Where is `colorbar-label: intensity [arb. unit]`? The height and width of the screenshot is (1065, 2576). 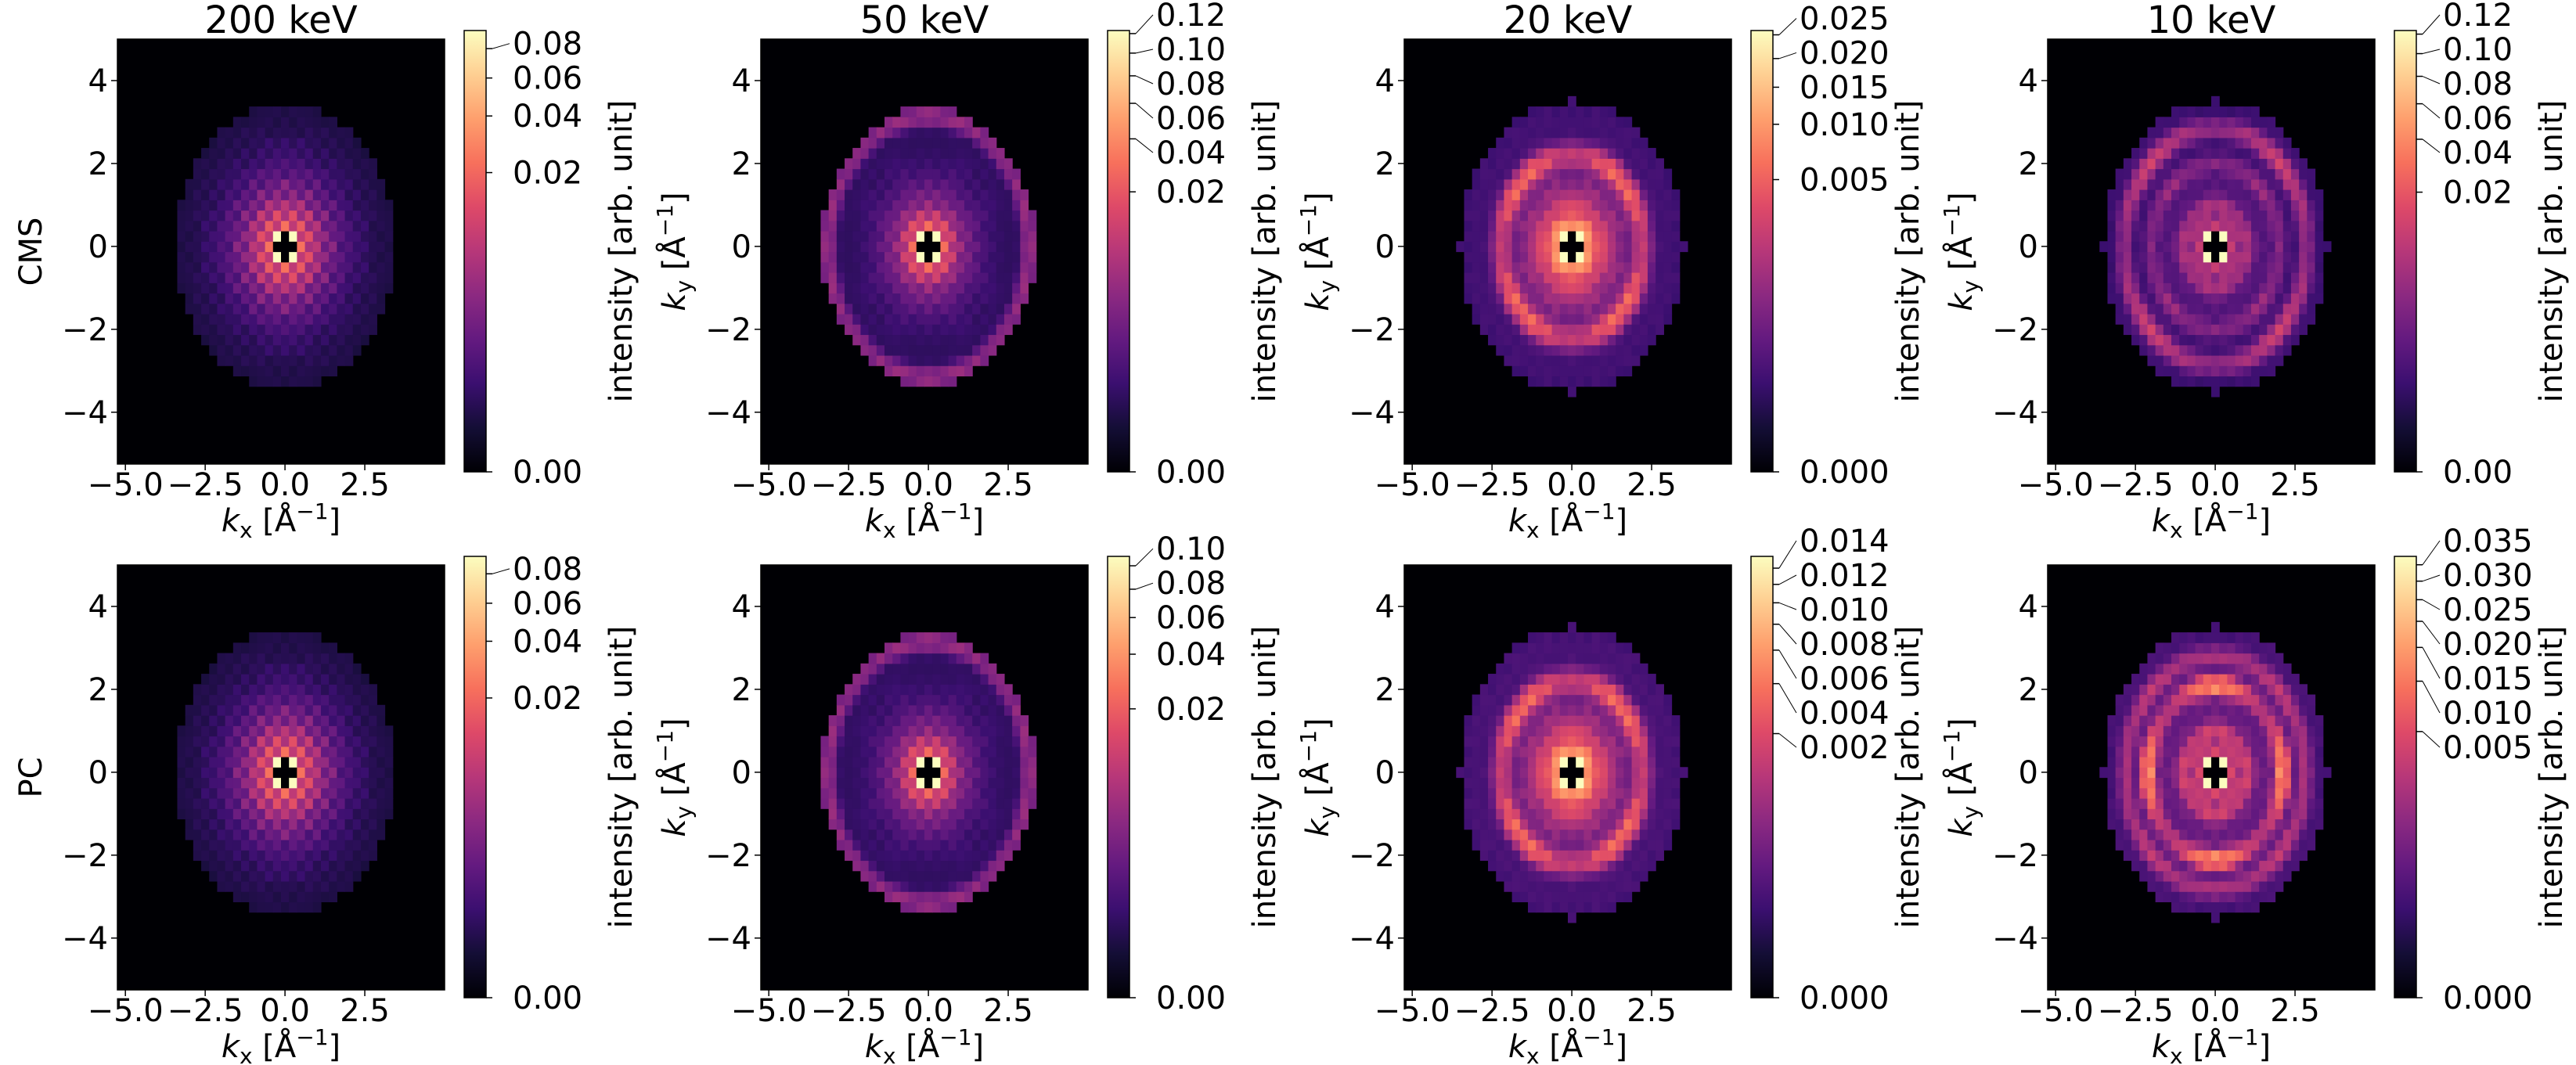
colorbar-label: intensity [arb. unit] is located at coordinates (621, 777).